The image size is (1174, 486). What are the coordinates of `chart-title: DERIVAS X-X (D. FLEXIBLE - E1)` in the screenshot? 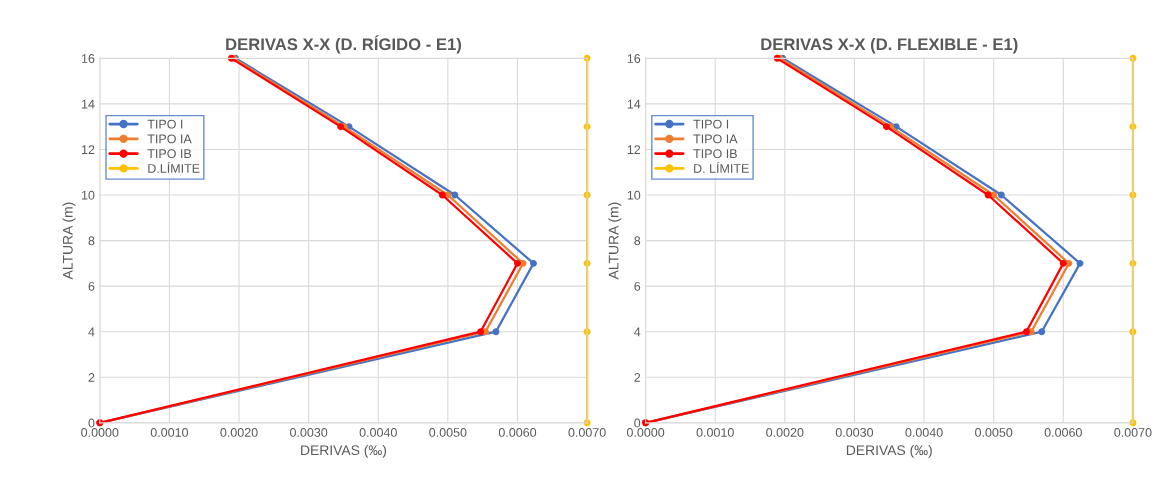 It's located at (889, 45).